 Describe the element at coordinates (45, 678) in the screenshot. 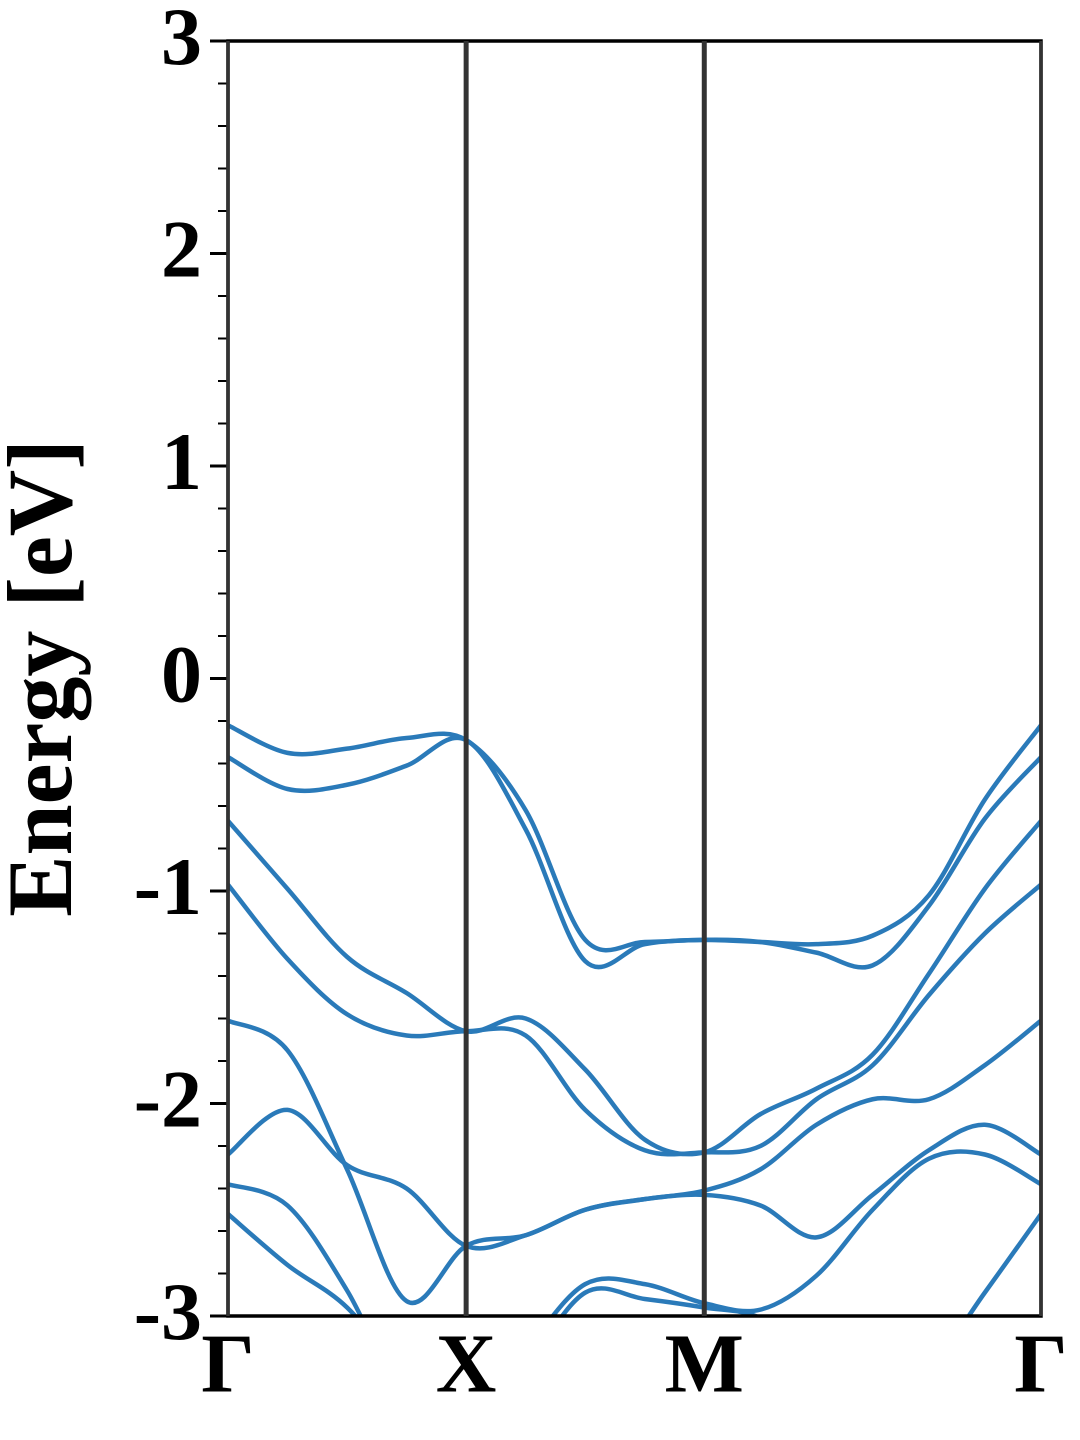

I see `y-axis-label: Energy [eV]` at that location.